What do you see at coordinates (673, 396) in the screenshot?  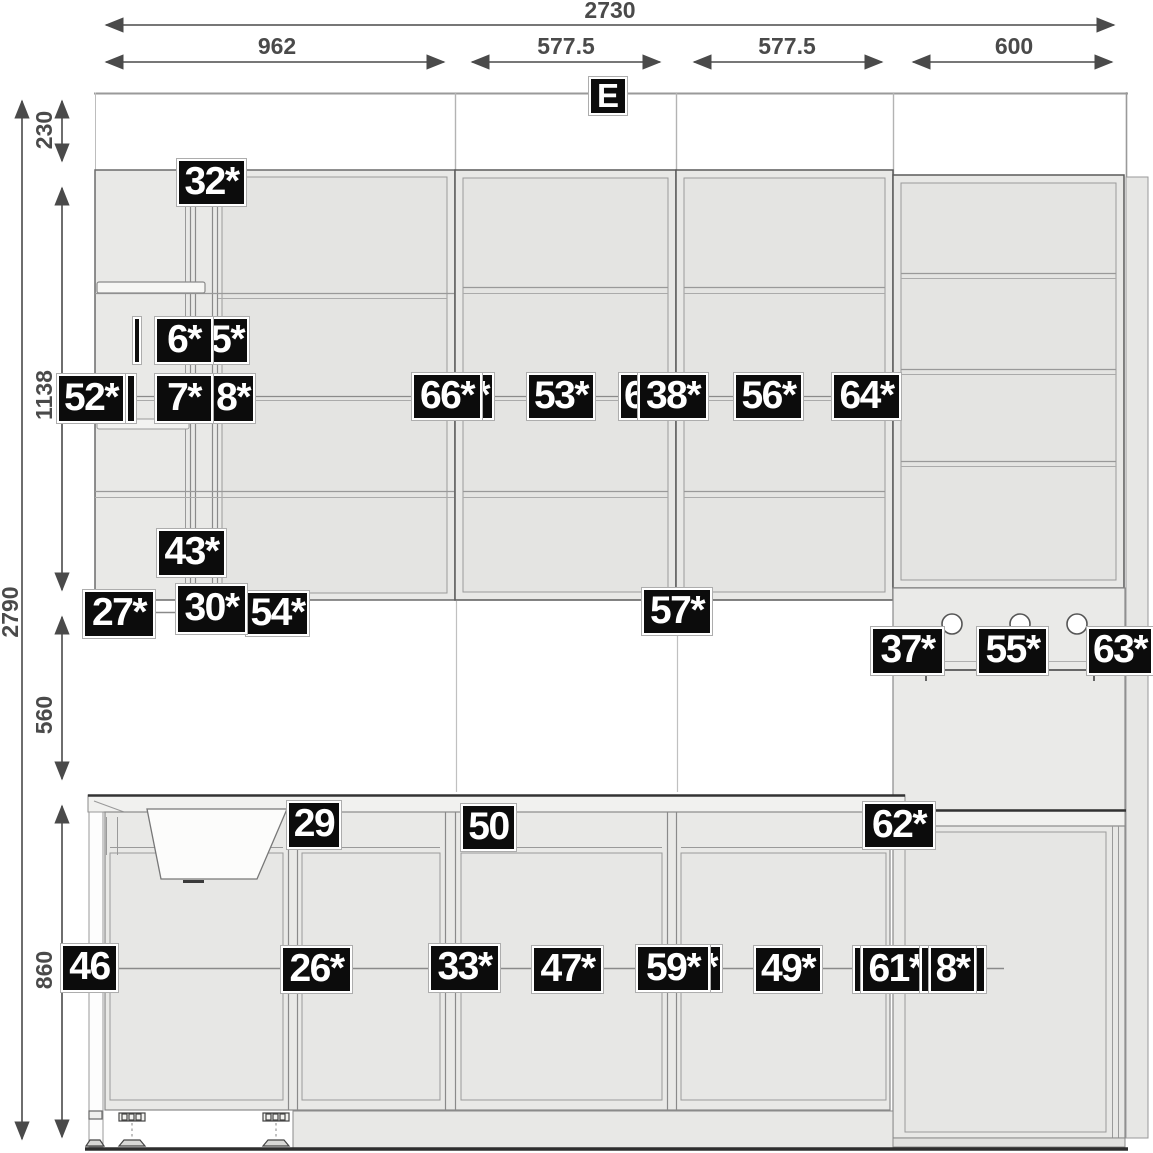 I see `tag-38: 38*` at bounding box center [673, 396].